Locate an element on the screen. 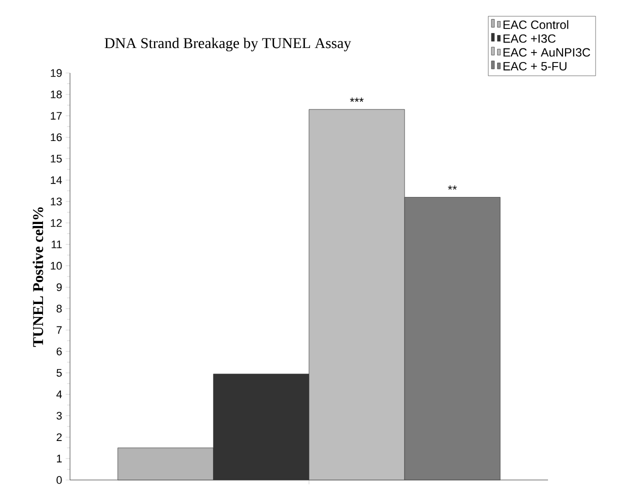  annotation: *** is located at coordinates (357, 100).